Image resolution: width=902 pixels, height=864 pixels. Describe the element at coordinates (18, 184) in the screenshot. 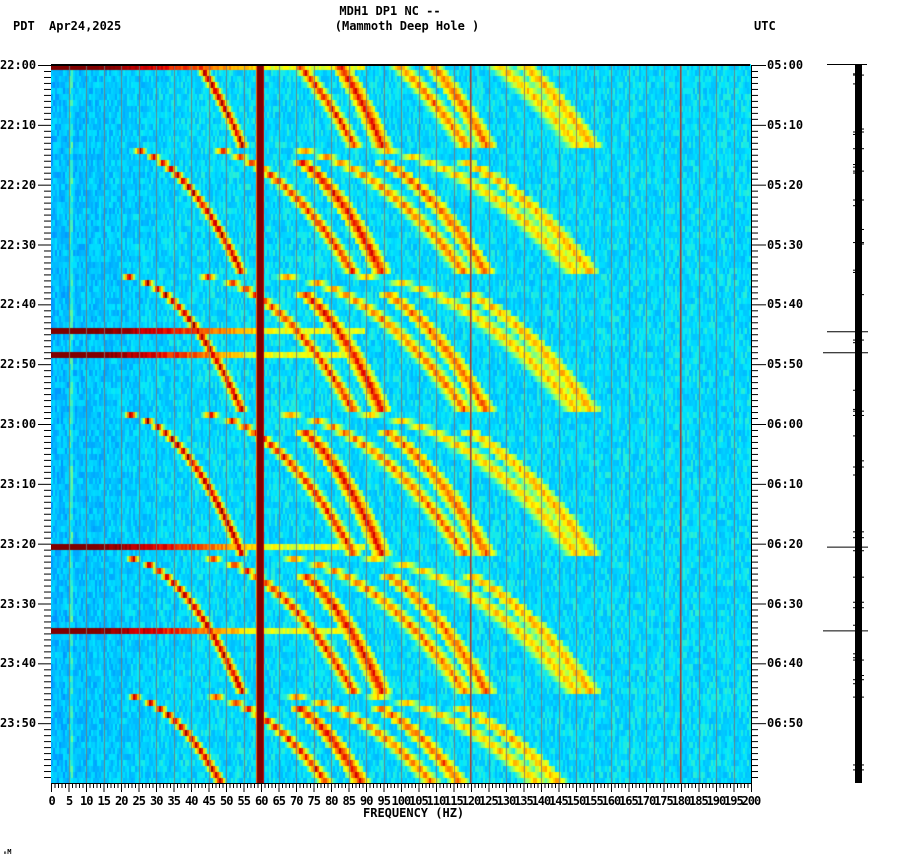

I see `y-tick-label-left: 22:20` at that location.